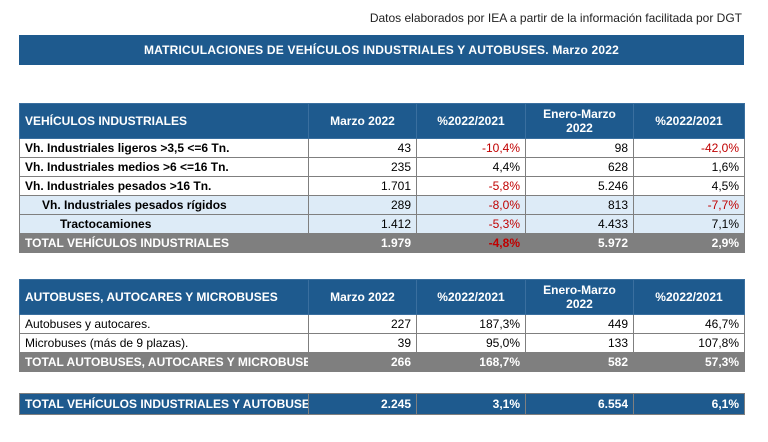 The image size is (768, 442). I want to click on row-label: Vh. Industriales pesados rígidos, so click(164, 205).